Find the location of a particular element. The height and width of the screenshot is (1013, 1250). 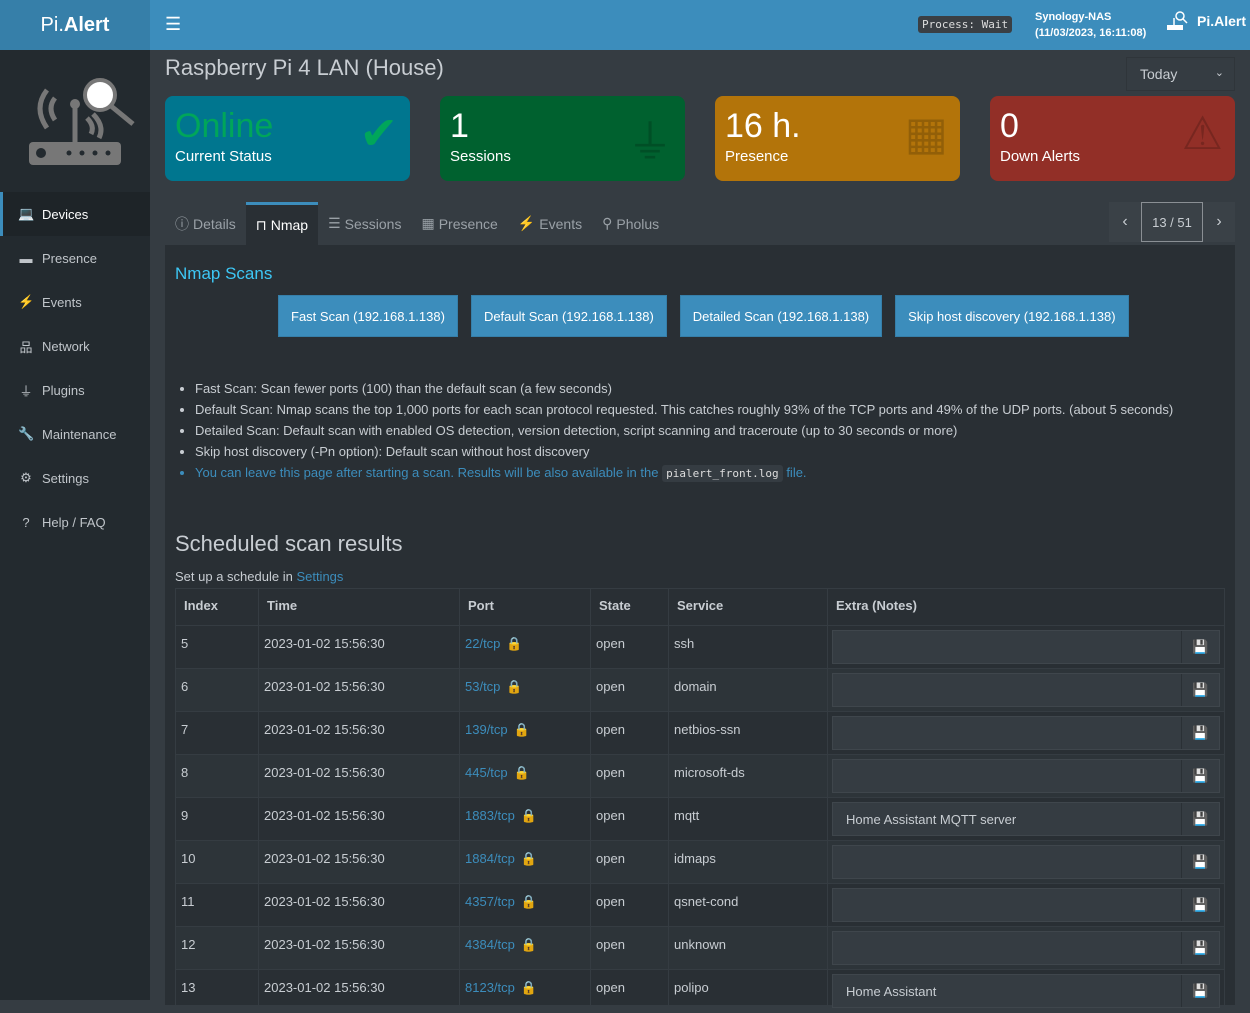

tab-events: ⚡ Events is located at coordinates (550, 223).